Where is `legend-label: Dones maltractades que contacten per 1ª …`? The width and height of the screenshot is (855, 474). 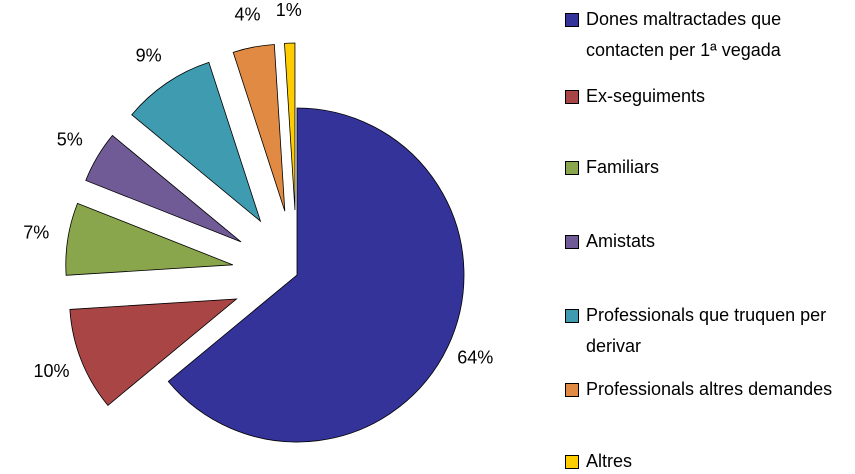 legend-label: Dones maltractades que contacten per 1ª … is located at coordinates (684, 34).